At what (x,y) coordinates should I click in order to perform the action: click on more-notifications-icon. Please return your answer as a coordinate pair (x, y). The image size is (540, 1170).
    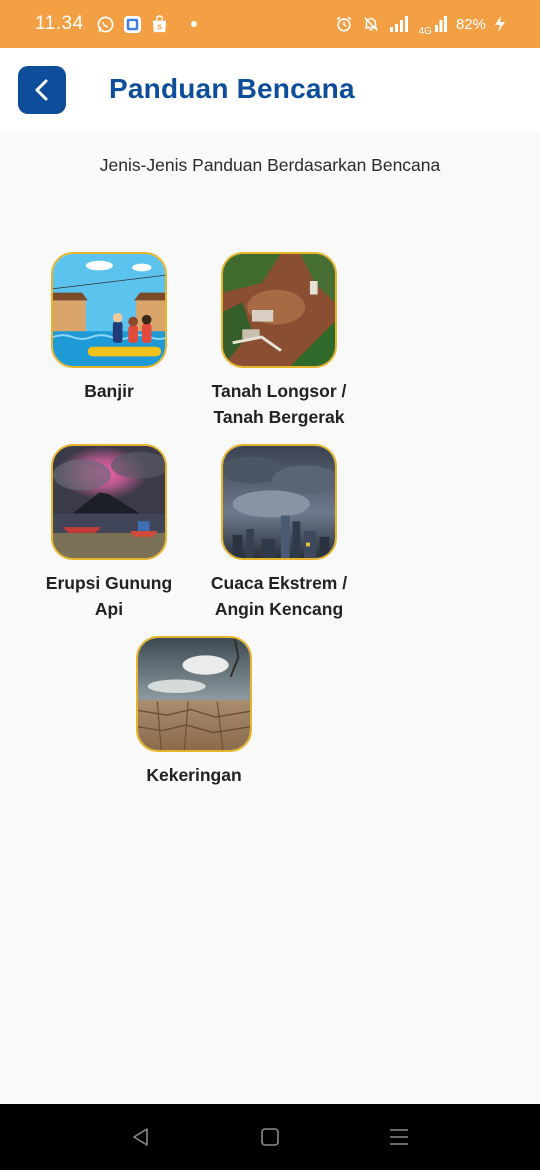
    Looking at the image, I should click on (193, 24).